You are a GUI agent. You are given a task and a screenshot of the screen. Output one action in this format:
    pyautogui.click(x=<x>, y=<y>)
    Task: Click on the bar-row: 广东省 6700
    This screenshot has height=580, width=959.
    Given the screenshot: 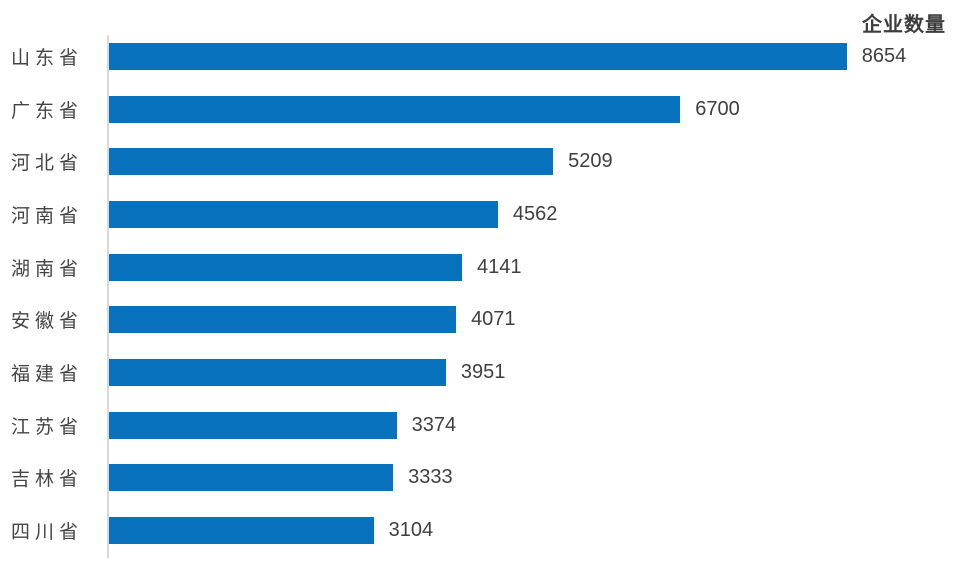 What is the action you would take?
    pyautogui.click(x=479, y=109)
    